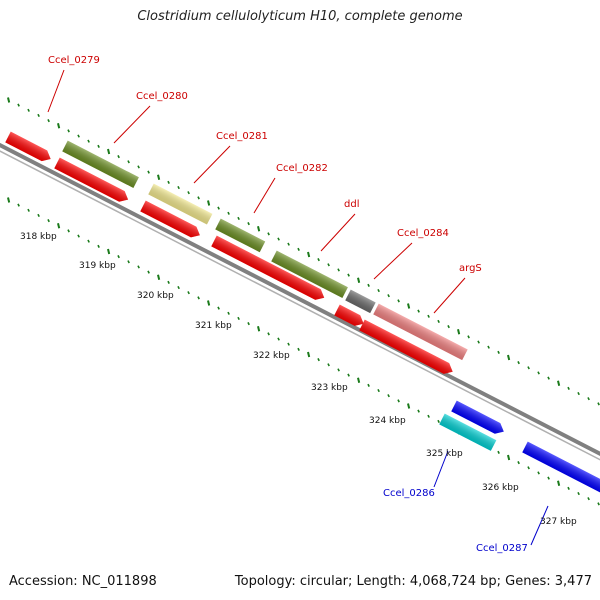 The image size is (600, 600). I want to click on gene-label: Ccel_0280, so click(162, 96).